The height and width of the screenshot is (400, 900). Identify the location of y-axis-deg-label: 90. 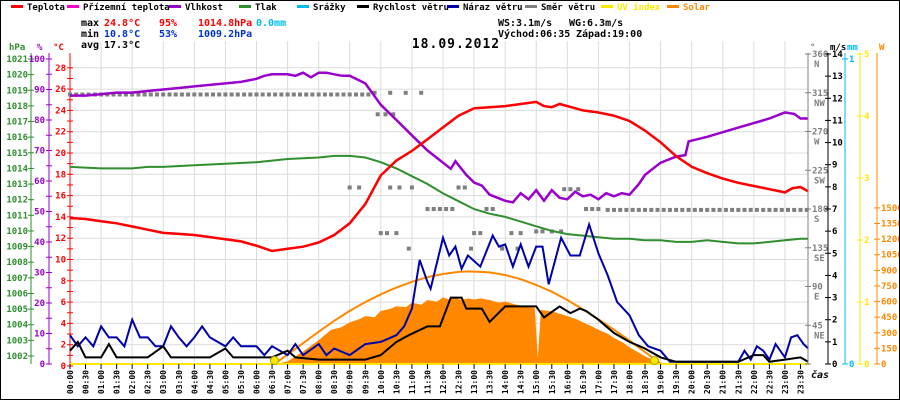
(817, 288).